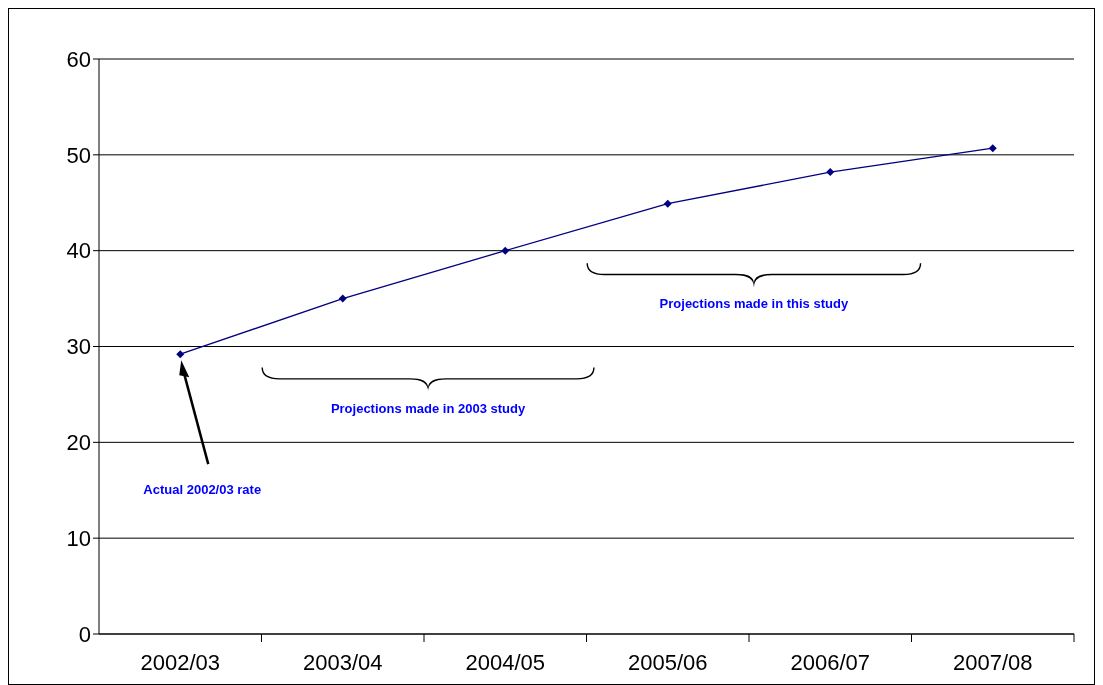 Image resolution: width=1103 pixels, height=685 pixels. What do you see at coordinates (78, 155) in the screenshot?
I see `y-tick-label: 50` at bounding box center [78, 155].